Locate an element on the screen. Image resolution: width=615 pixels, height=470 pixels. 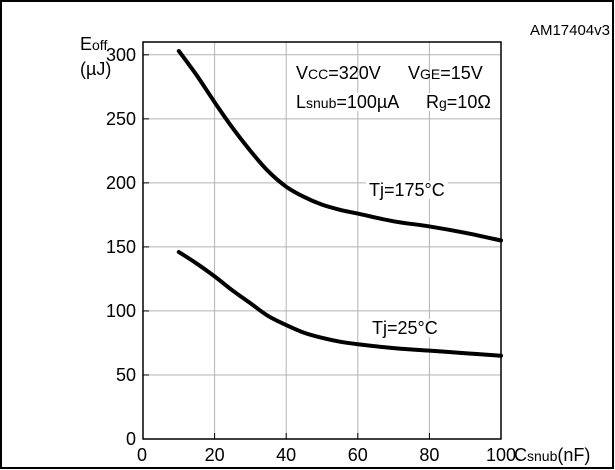
series-label-tj25: Tj=25°C is located at coordinates (405, 328).